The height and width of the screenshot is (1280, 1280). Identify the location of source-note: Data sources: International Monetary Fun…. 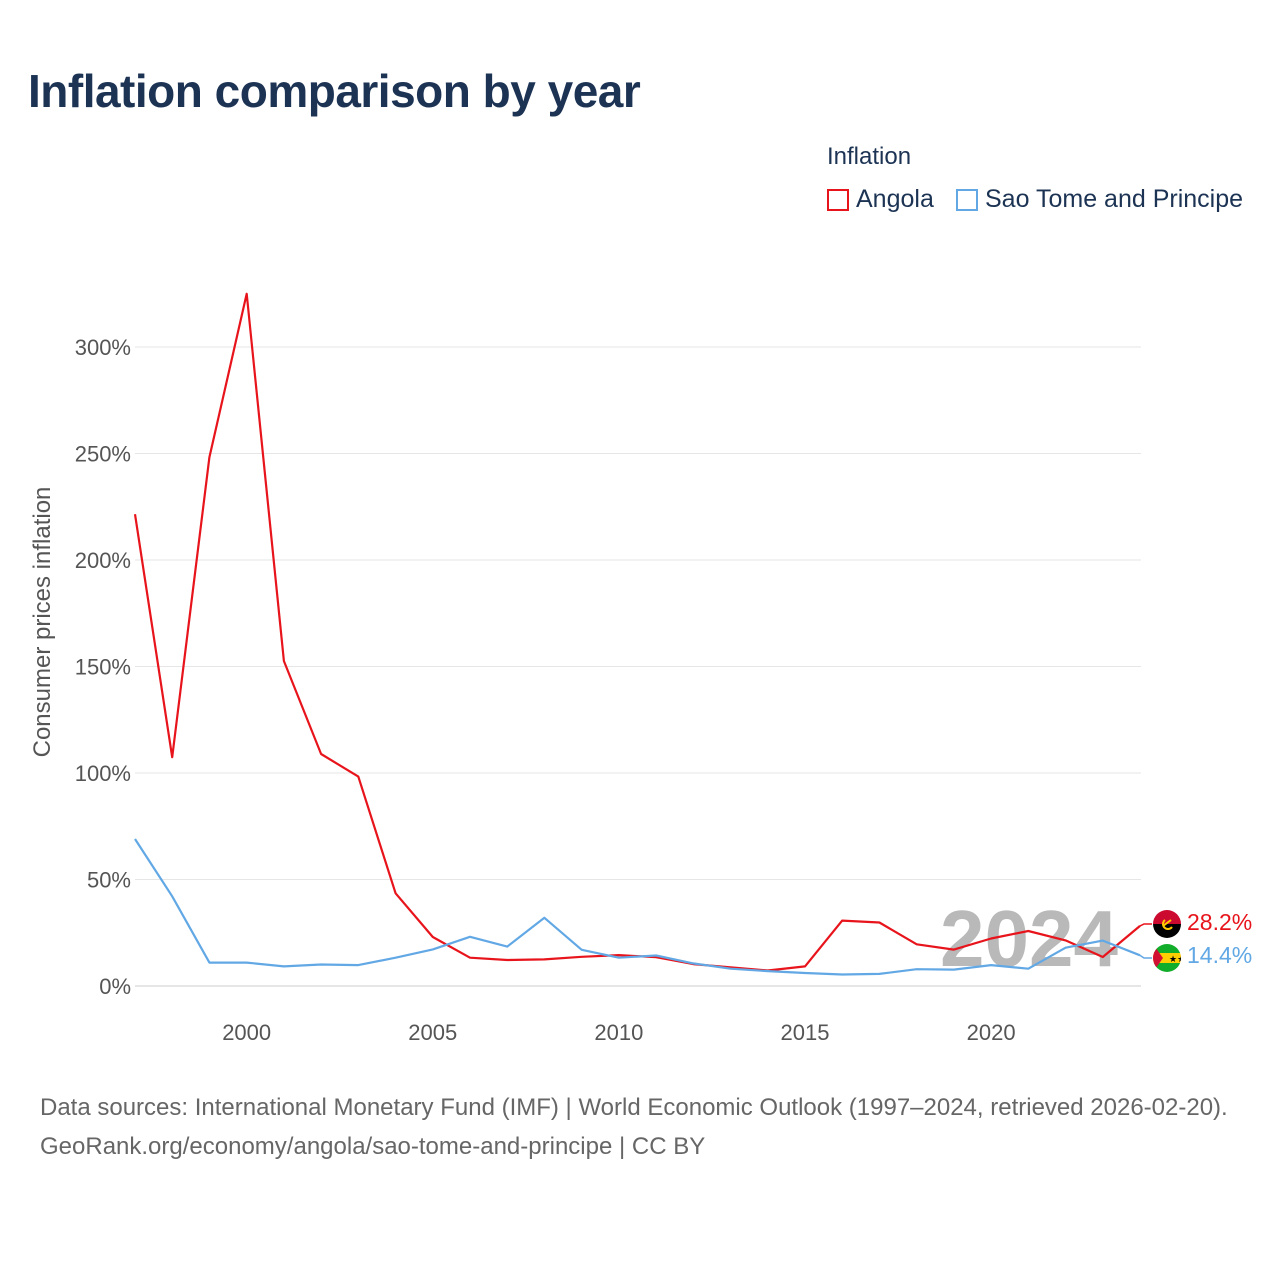
(645, 1127).